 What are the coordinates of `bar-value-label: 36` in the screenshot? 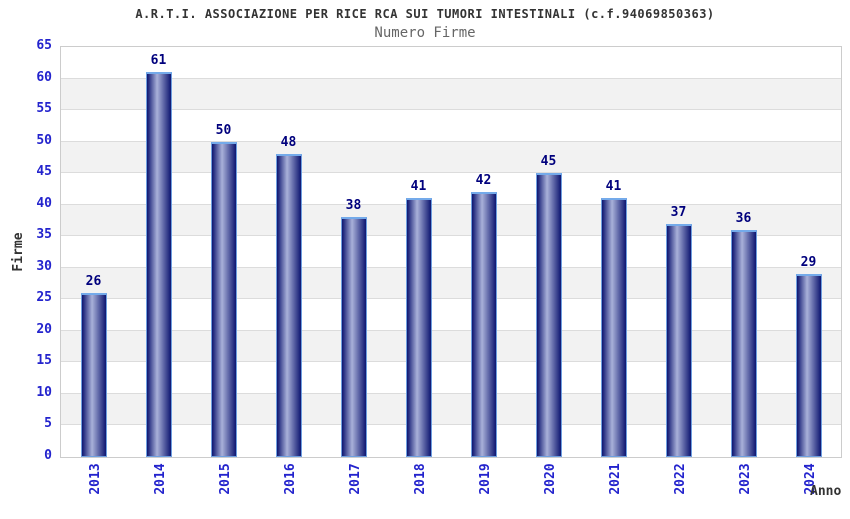 It's located at (743, 218).